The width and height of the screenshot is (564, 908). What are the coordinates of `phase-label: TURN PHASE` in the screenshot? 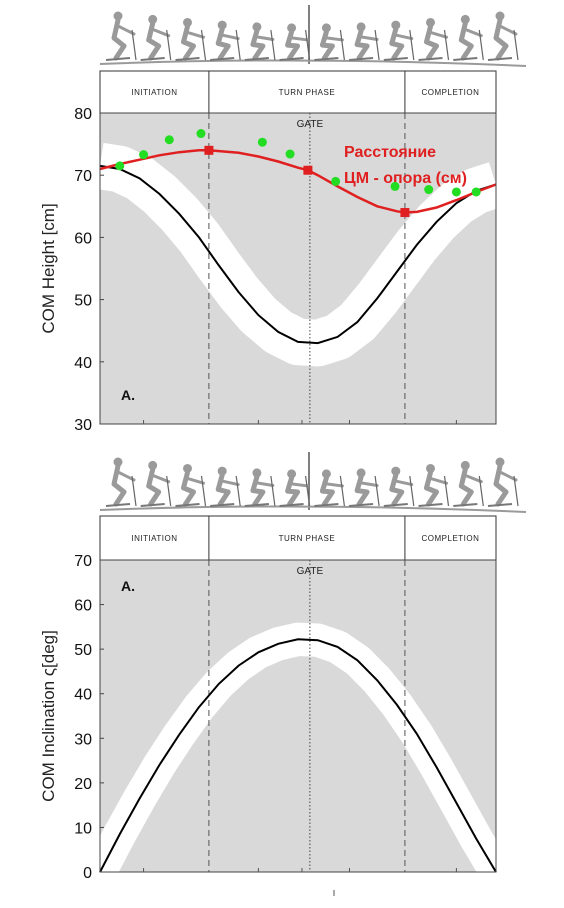 It's located at (307, 538).